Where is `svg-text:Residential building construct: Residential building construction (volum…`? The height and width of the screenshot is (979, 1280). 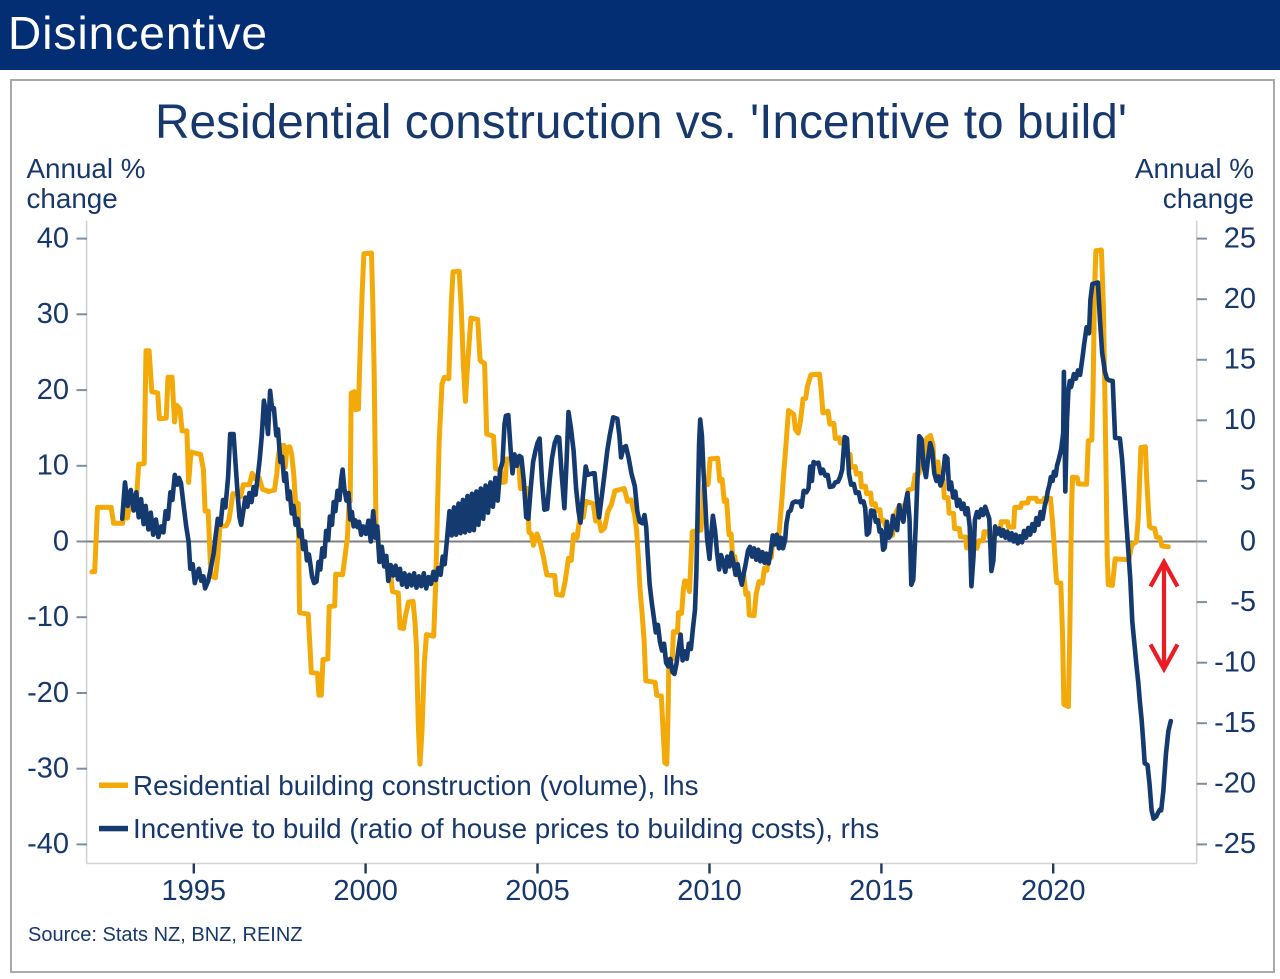 svg-text:Residential building construct: Residential building construction (volum… is located at coordinates (415, 785).